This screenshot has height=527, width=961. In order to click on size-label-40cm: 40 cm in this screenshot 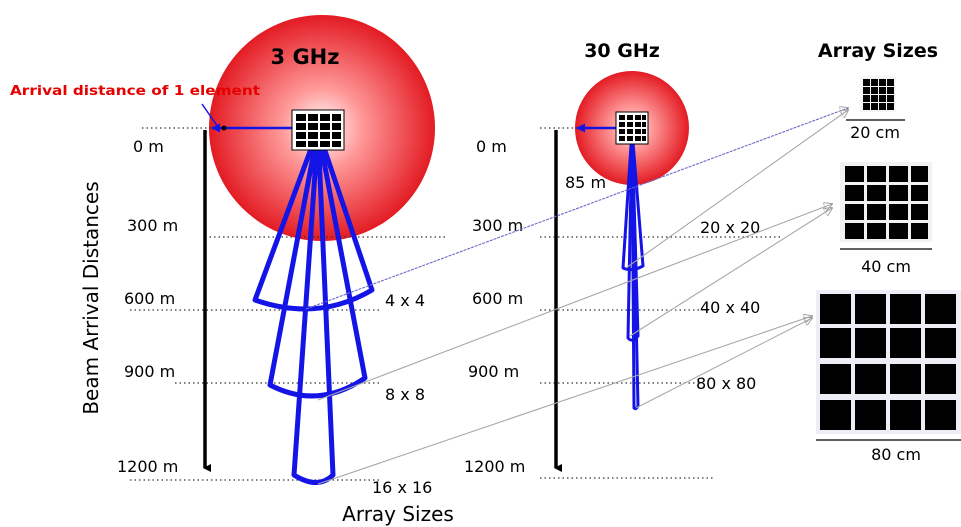, I will do `click(886, 266)`.